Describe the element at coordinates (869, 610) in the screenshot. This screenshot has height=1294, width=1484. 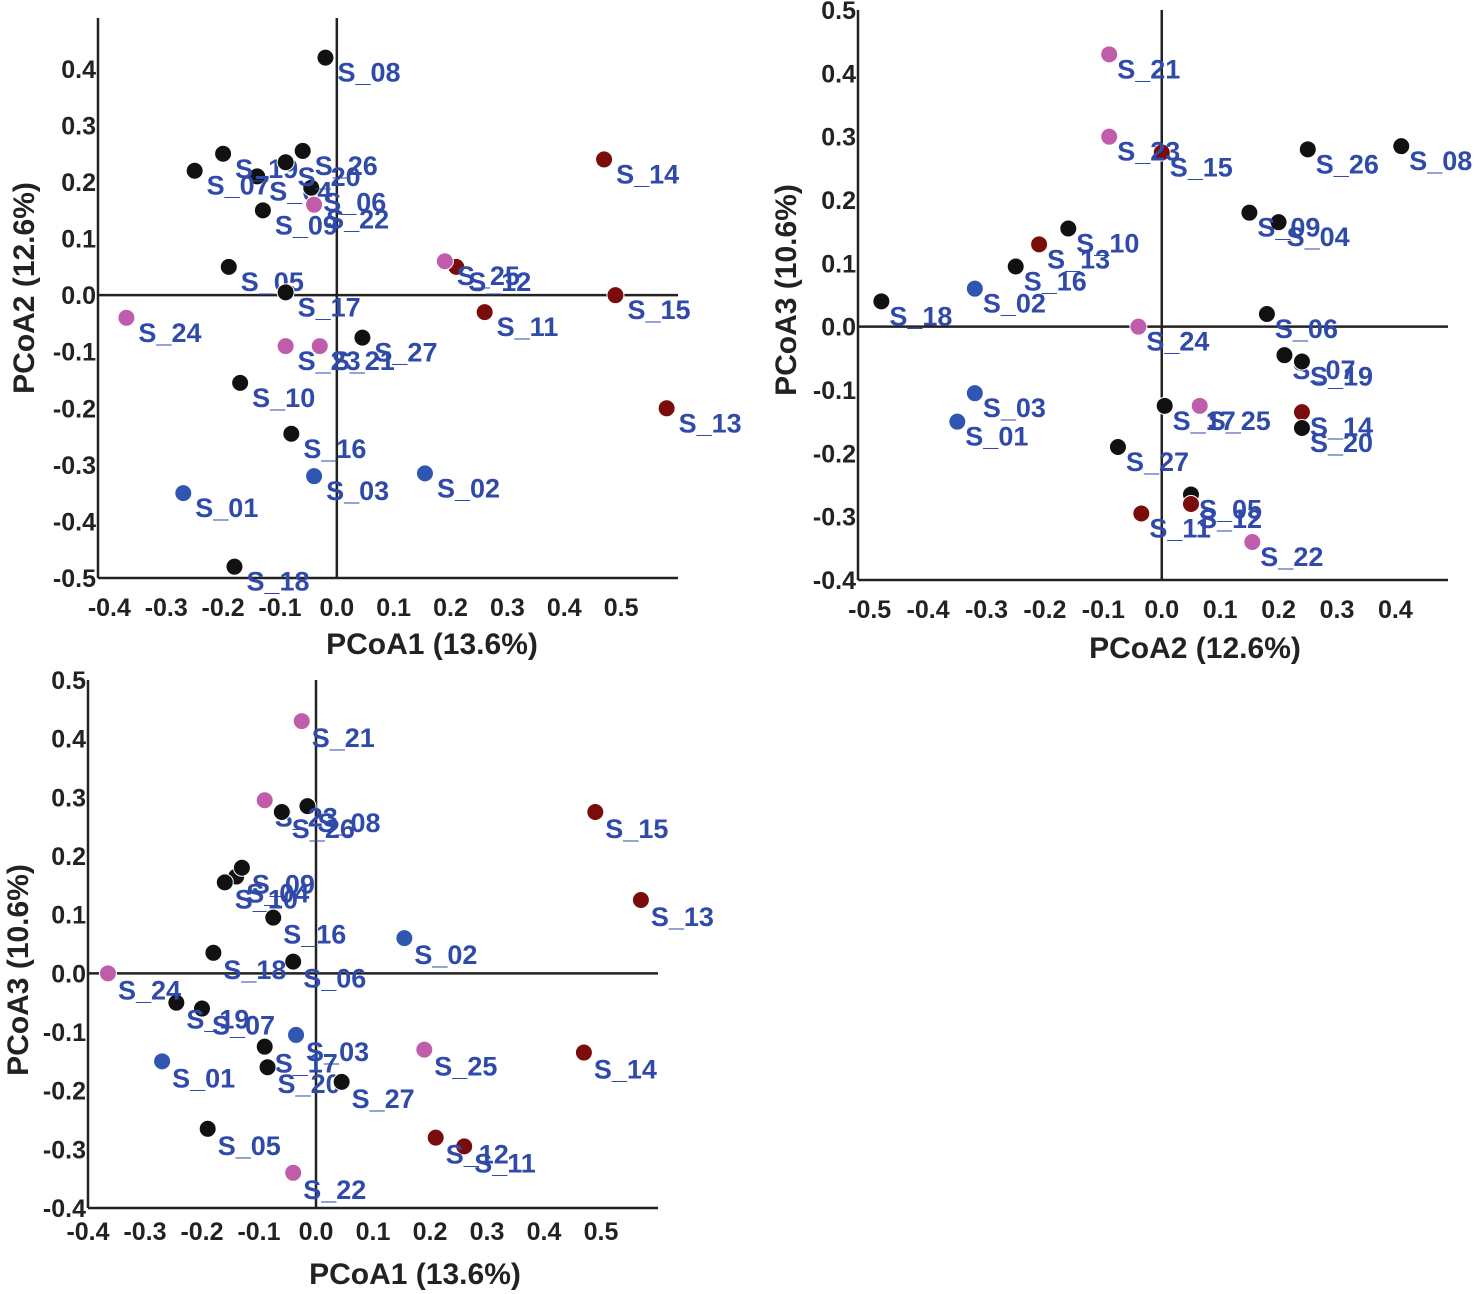
I see `x-tick-label: -0.5` at that location.